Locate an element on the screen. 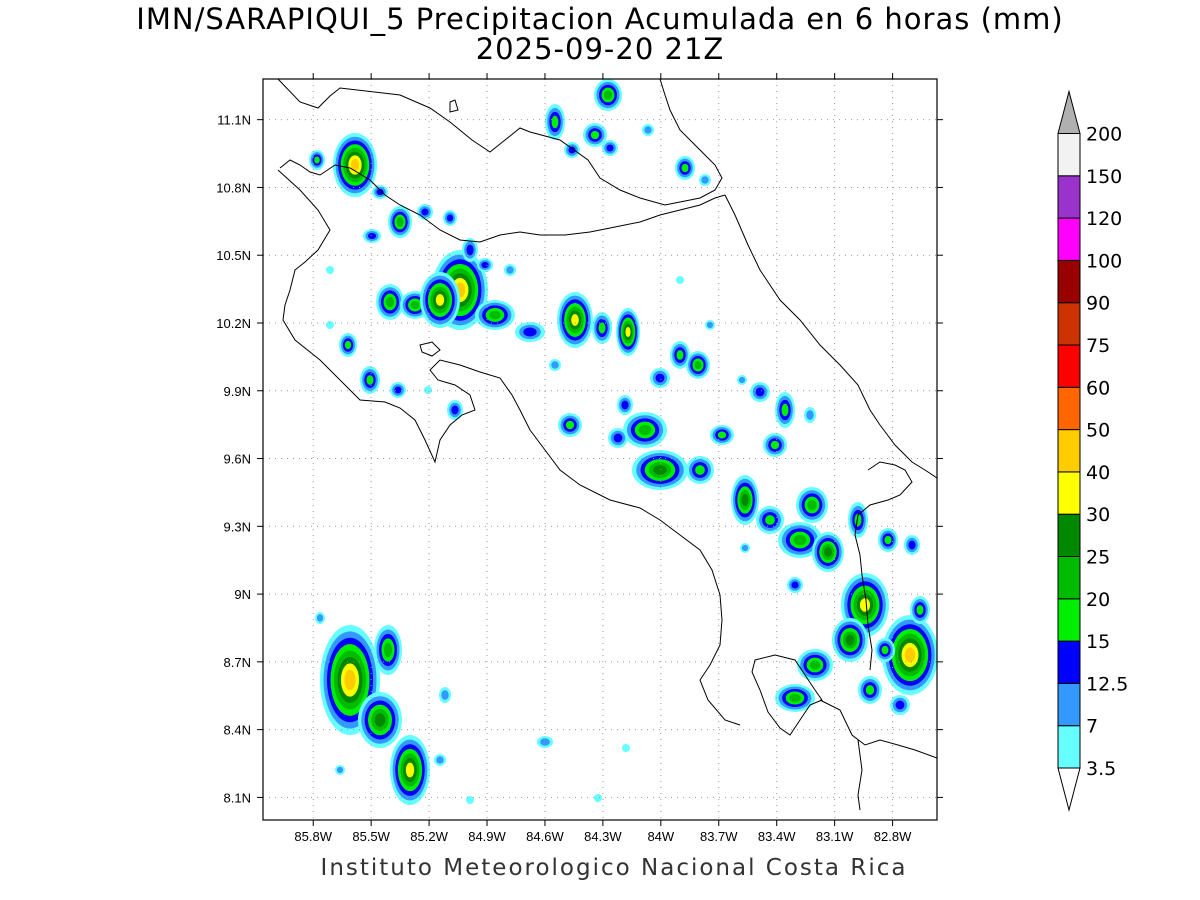  colorbar-max-arrow is located at coordinates (1069, 111).